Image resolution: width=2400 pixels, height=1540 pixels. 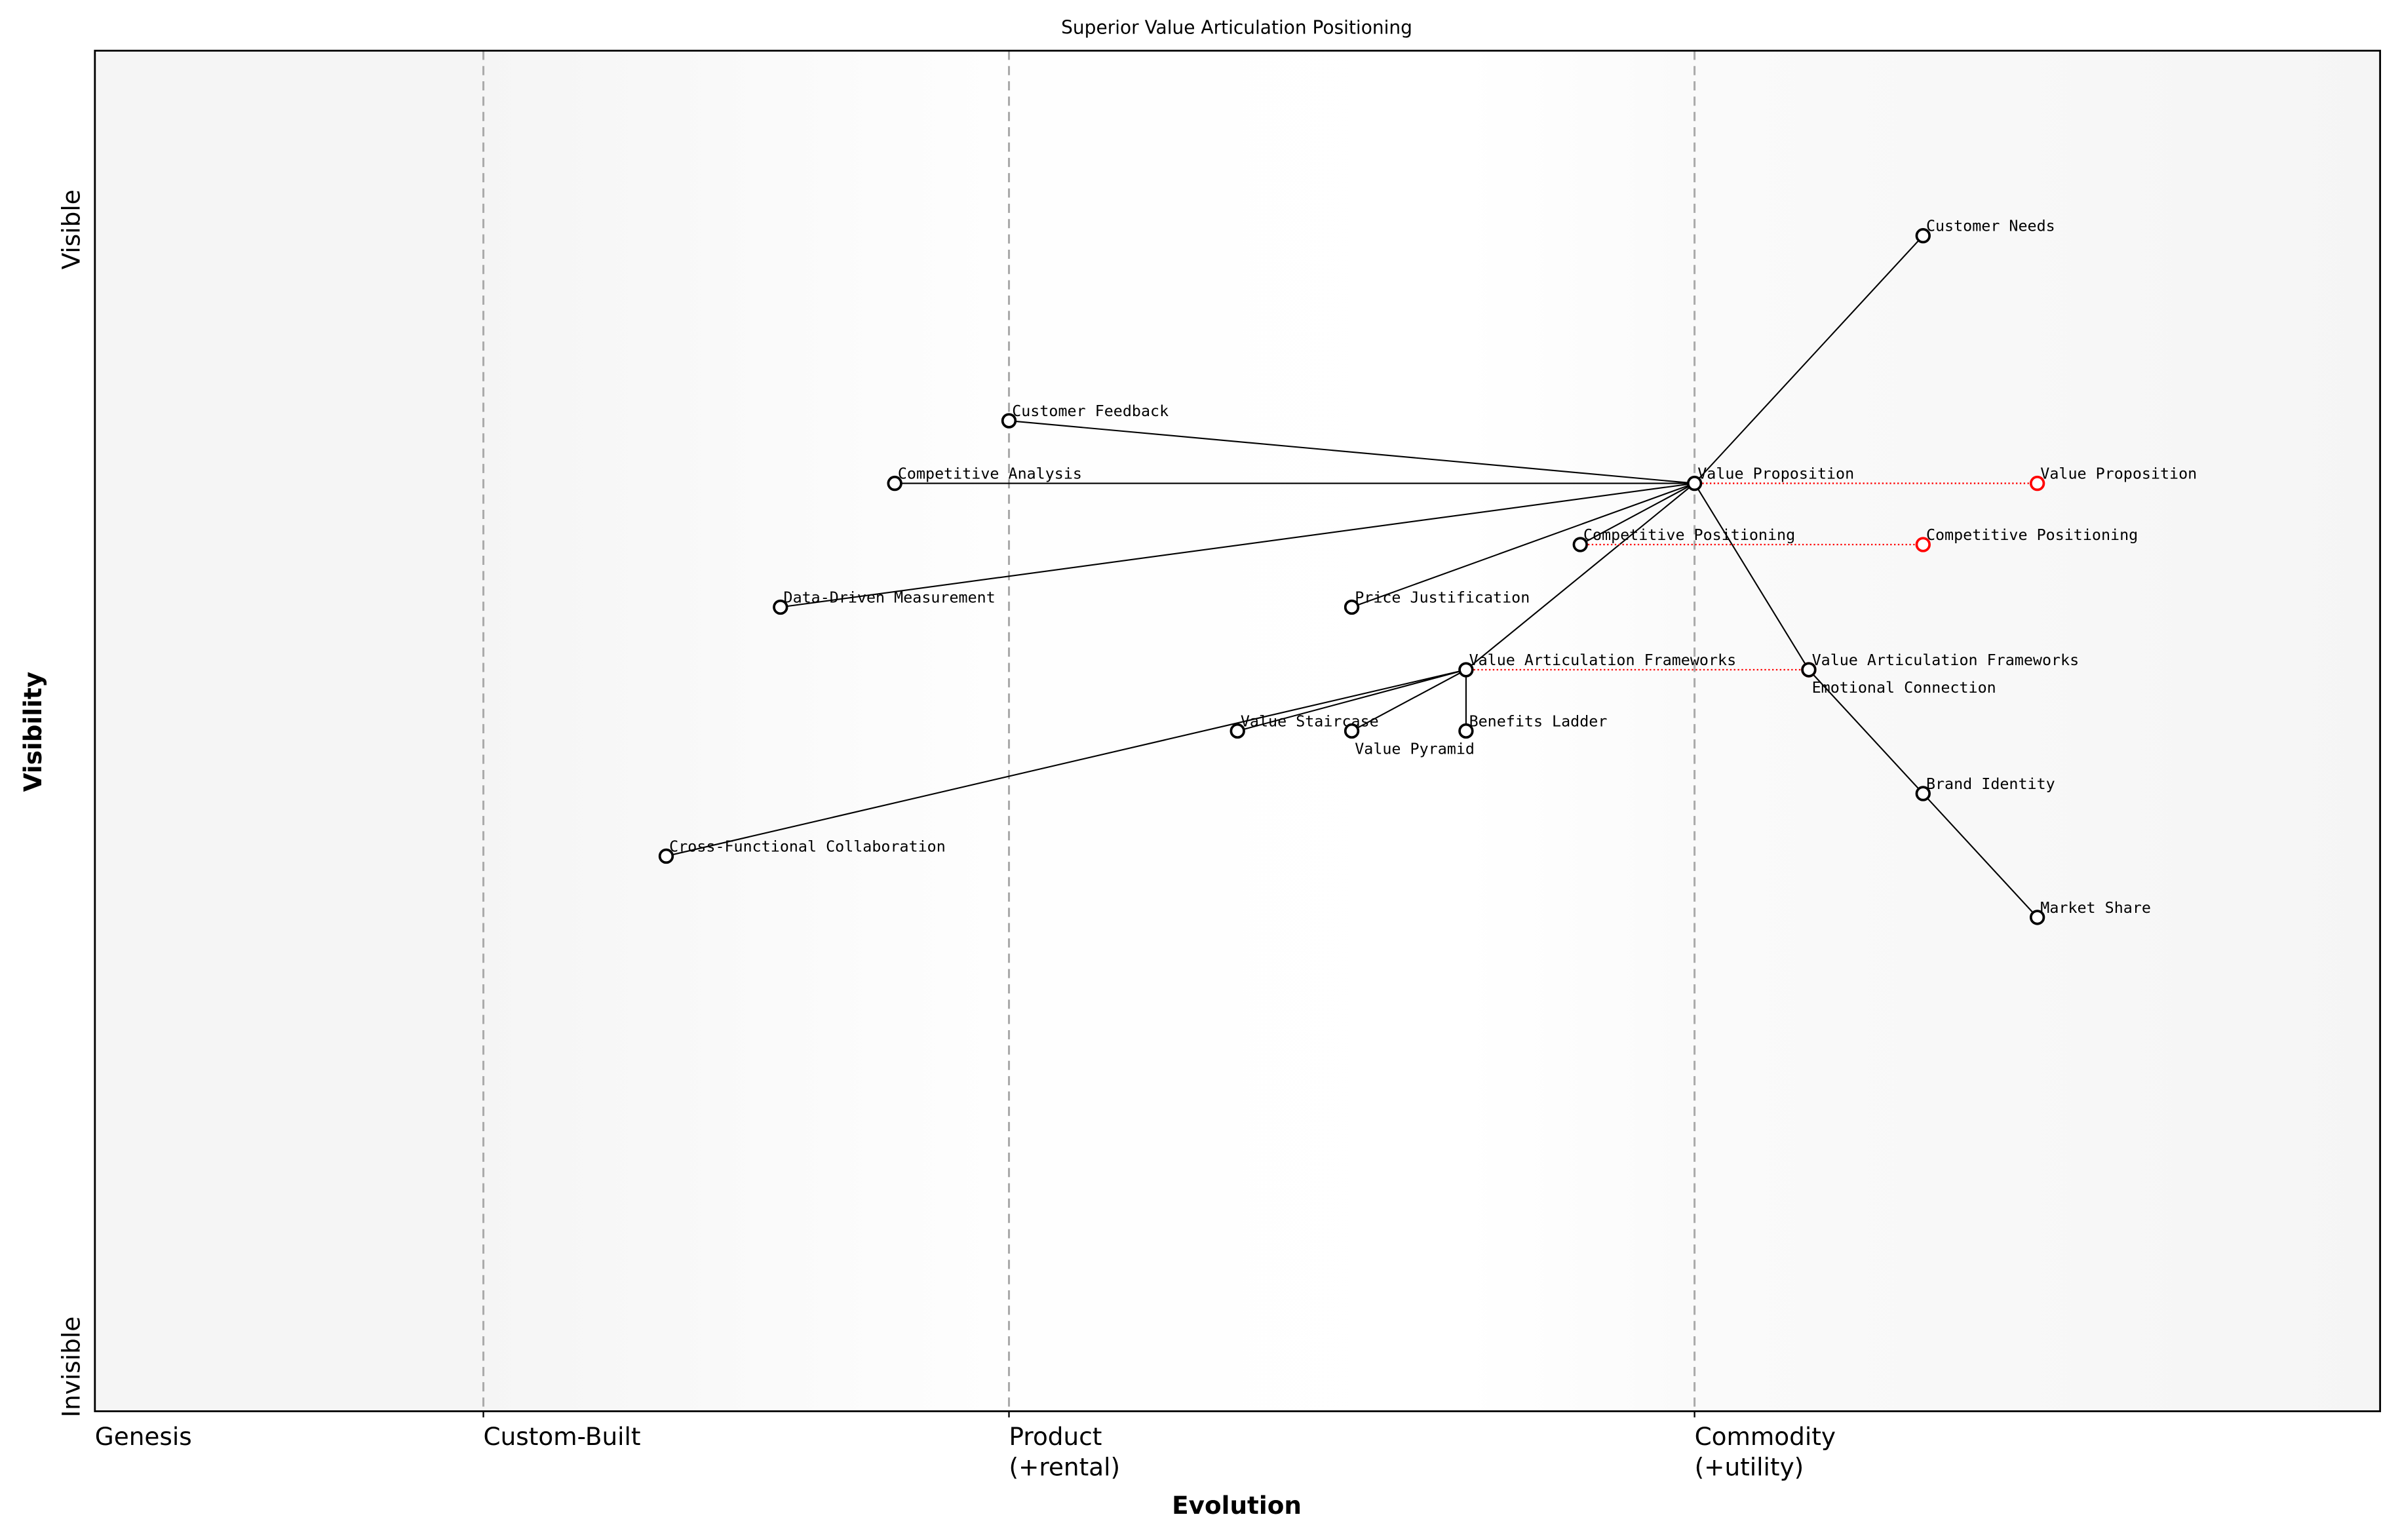 What do you see at coordinates (1065, 1467) in the screenshot?
I see `stage-label: (+rental)` at bounding box center [1065, 1467].